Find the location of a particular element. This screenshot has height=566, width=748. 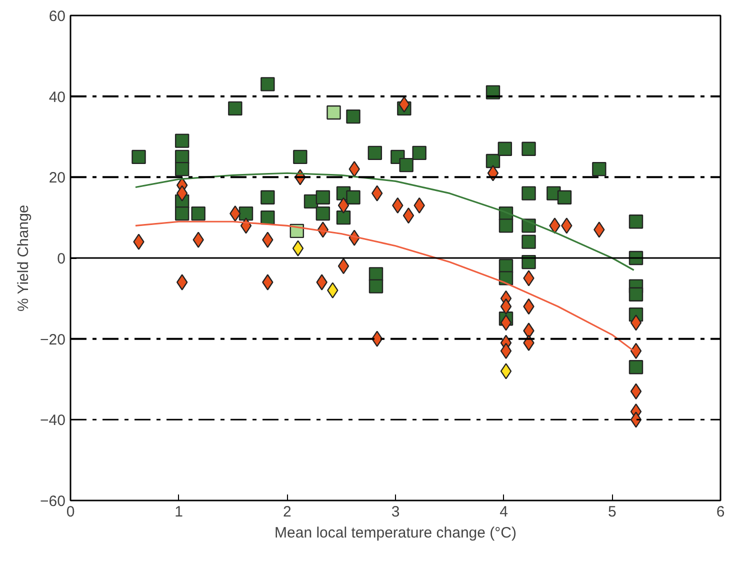

y-tick-label: −40 is located at coordinates (53, 421).